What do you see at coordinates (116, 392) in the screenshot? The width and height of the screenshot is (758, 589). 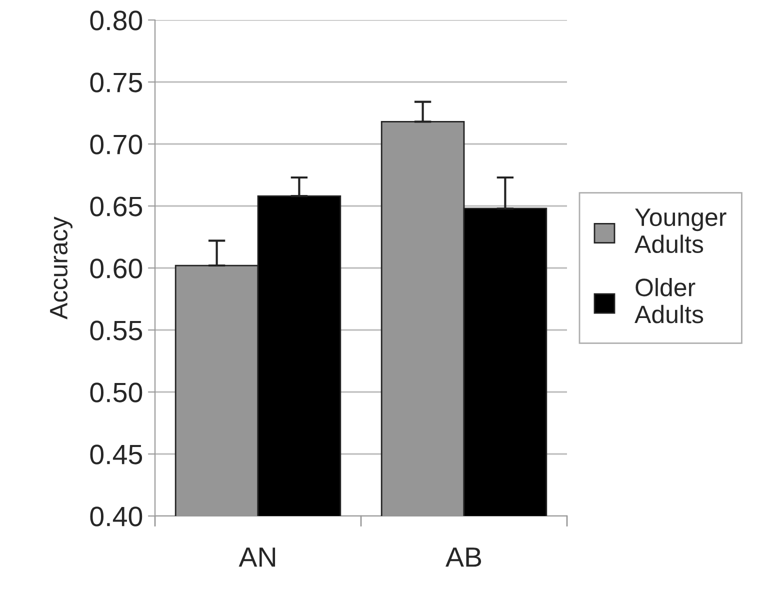 I see `y-tick-label: 0.50` at bounding box center [116, 392].